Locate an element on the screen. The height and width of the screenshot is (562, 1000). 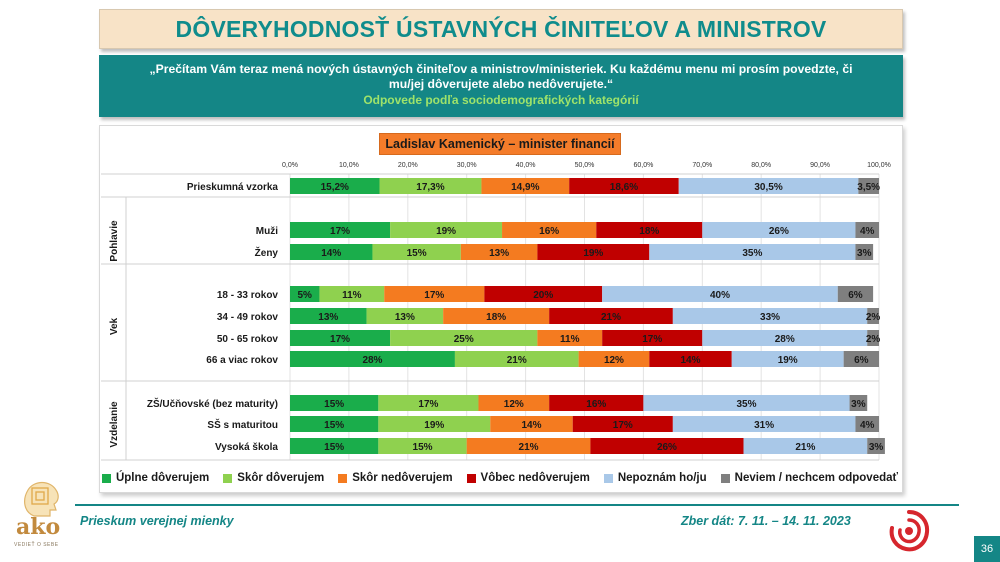
partner-logo-icon is located at coordinates (909, 531).